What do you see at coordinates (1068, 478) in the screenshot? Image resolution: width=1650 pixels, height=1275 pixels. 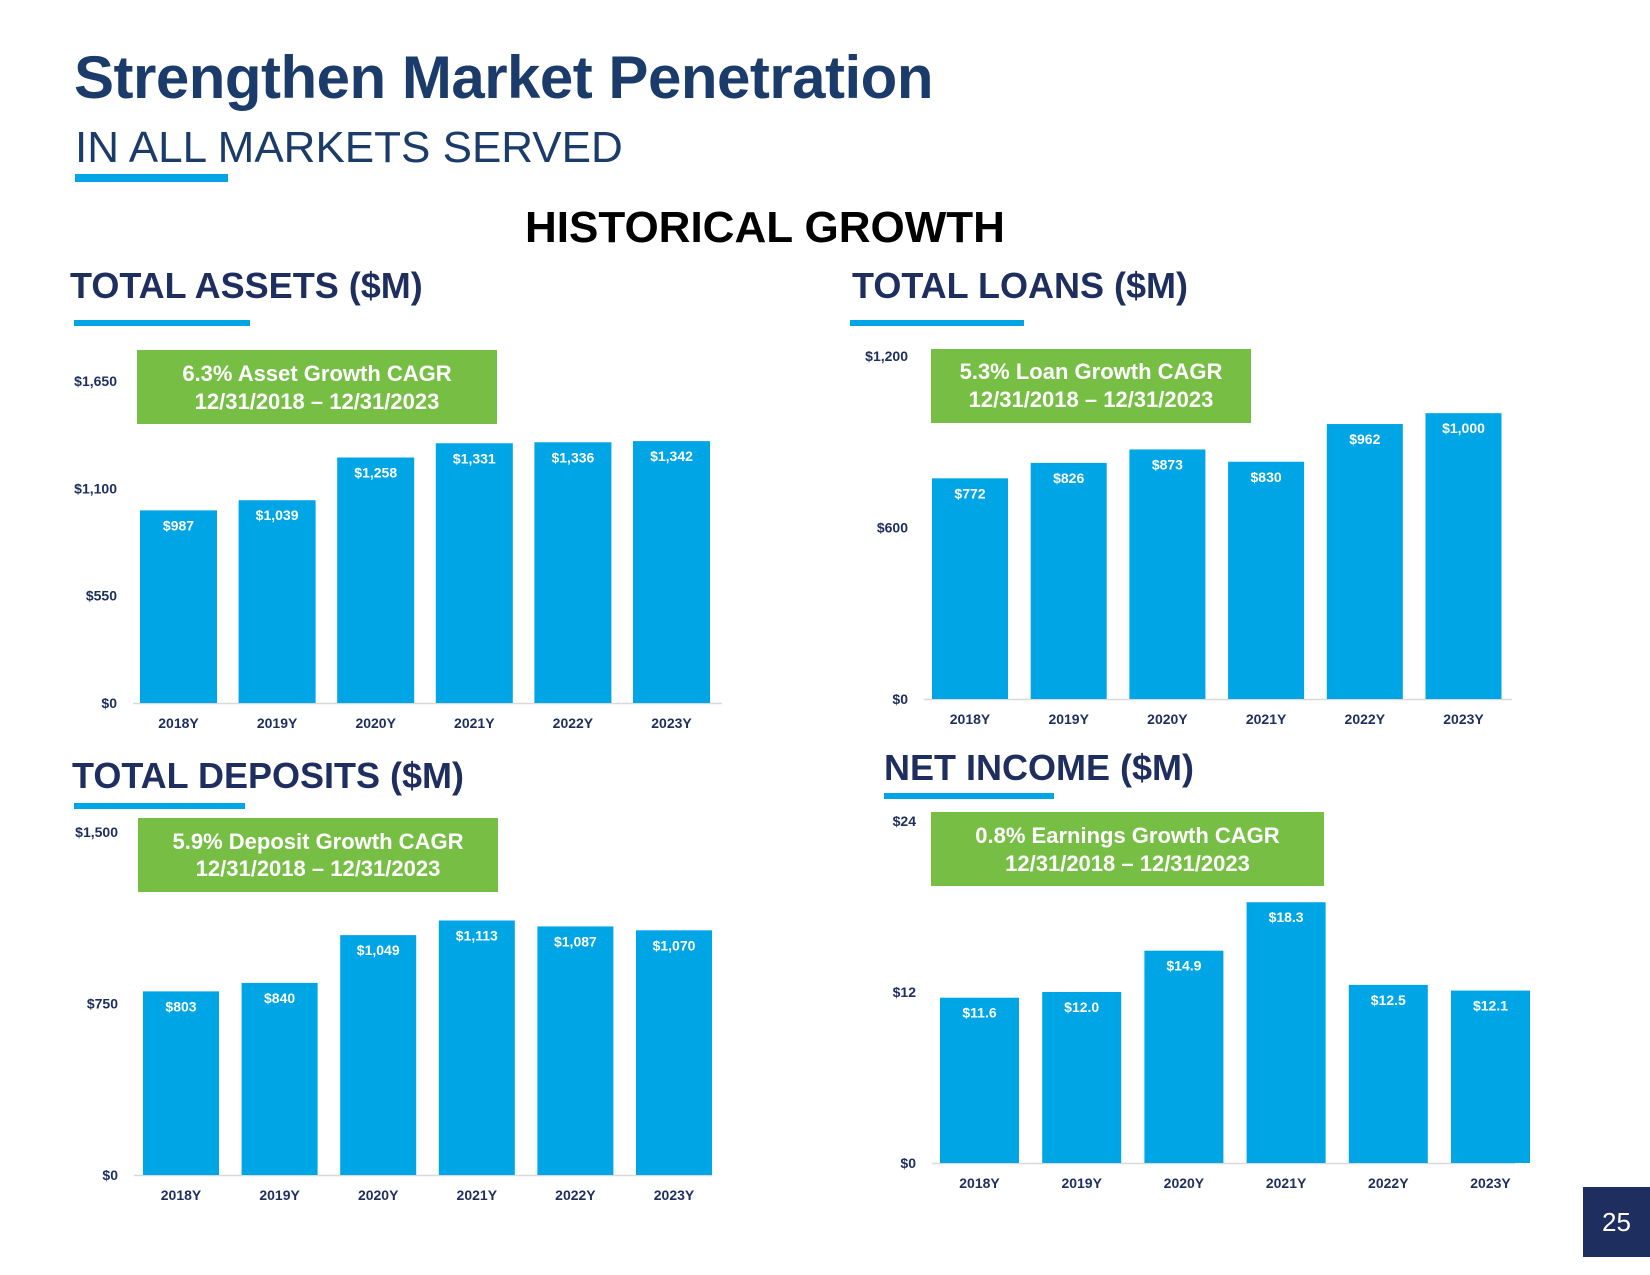 I see `loans-value-label: $826` at bounding box center [1068, 478].